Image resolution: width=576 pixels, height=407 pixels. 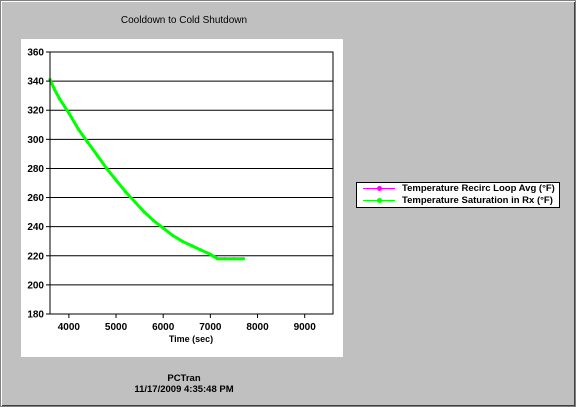 What do you see at coordinates (184, 389) in the screenshot?
I see `footer-timestamp: 11/17/2009 4:35:48 PM` at bounding box center [184, 389].